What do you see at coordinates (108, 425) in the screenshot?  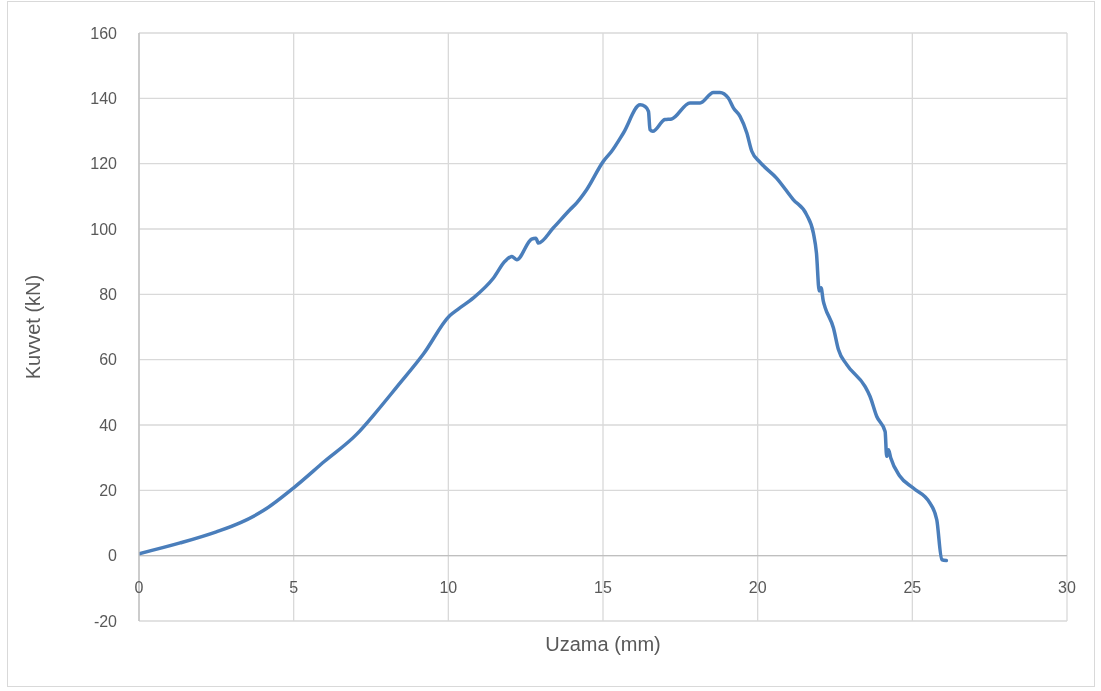 I see `y-tick-label: 40` at bounding box center [108, 425].